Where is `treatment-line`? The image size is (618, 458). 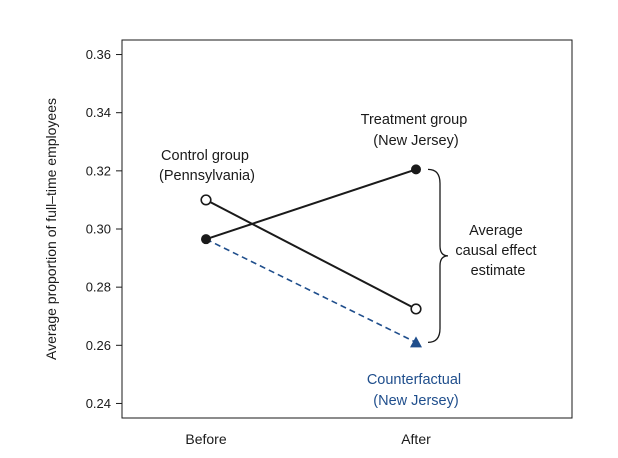 treatment-line is located at coordinates (311, 204).